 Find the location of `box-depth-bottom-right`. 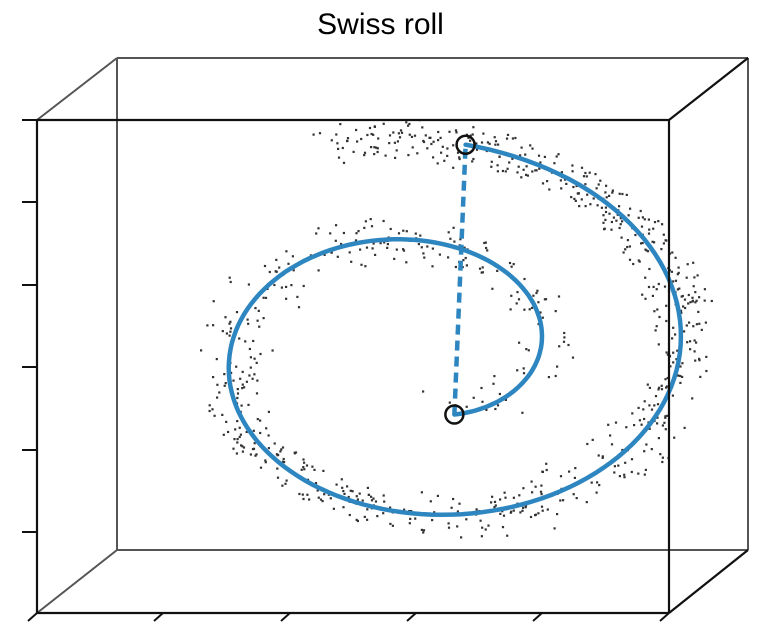

box-depth-bottom-right is located at coordinates (708, 581).